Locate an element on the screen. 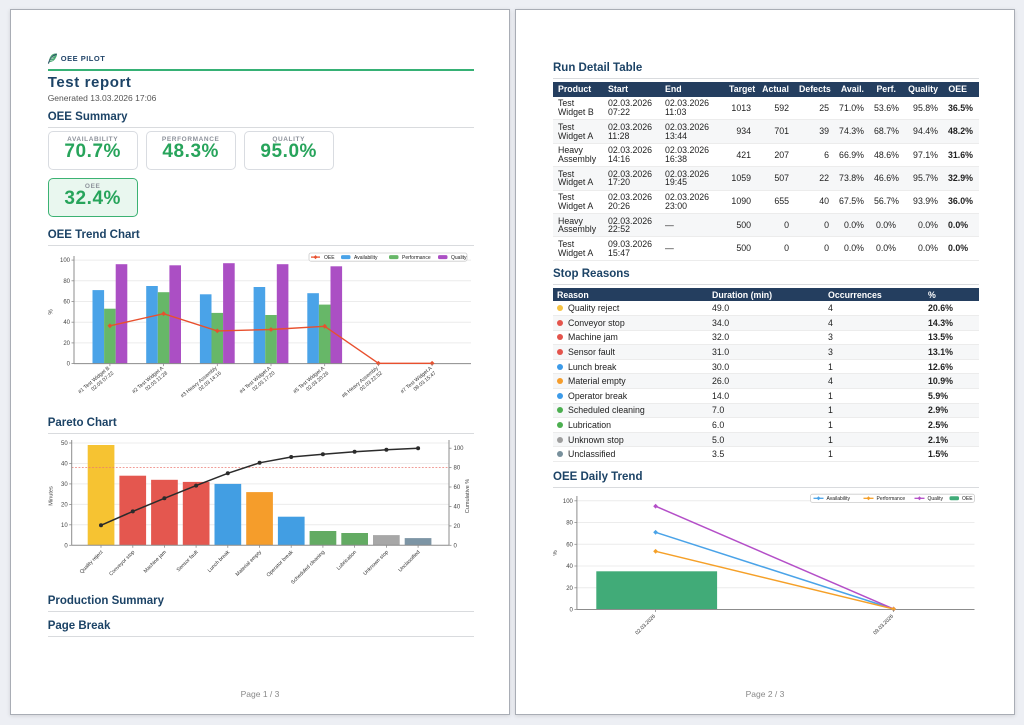  svg-text: Minutes is located at coordinates (51, 496).